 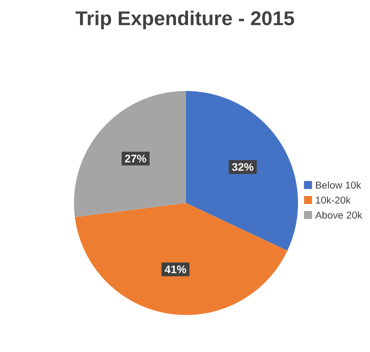 What do you see at coordinates (175, 270) in the screenshot?
I see `data-label: 41%` at bounding box center [175, 270].